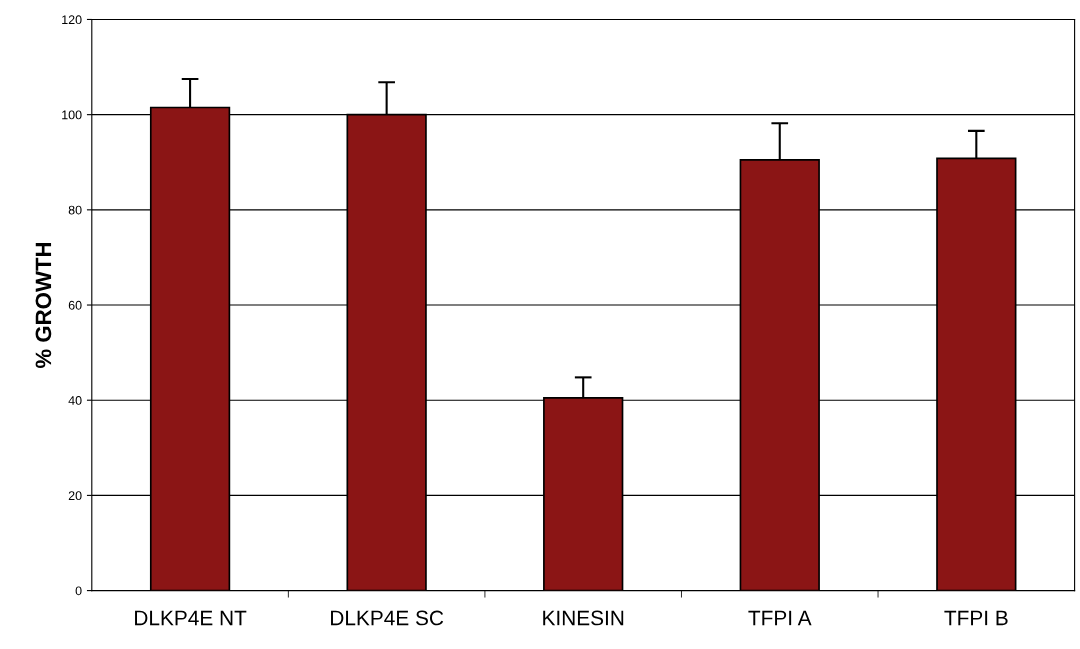 This screenshot has width=1080, height=649. What do you see at coordinates (72, 20) in the screenshot?
I see `y-tick-label: 120` at bounding box center [72, 20].